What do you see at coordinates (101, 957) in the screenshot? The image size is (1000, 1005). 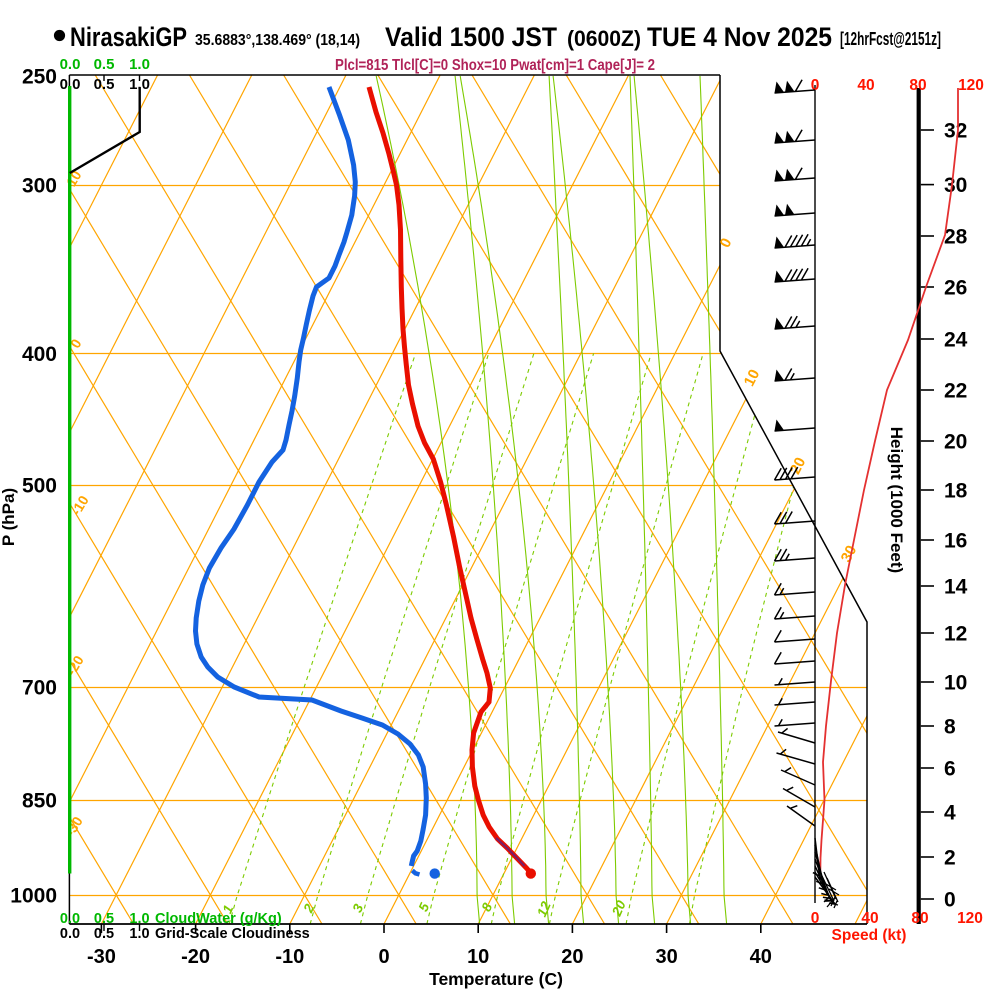 I see `svg-text: -30` at bounding box center [101, 957].